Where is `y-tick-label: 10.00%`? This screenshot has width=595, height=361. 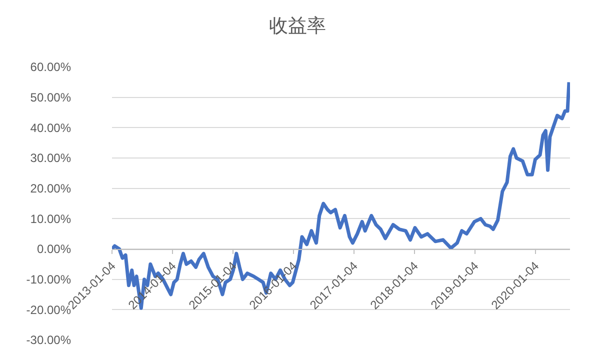
y-tick-label: 10.00% is located at coordinates (51, 219).